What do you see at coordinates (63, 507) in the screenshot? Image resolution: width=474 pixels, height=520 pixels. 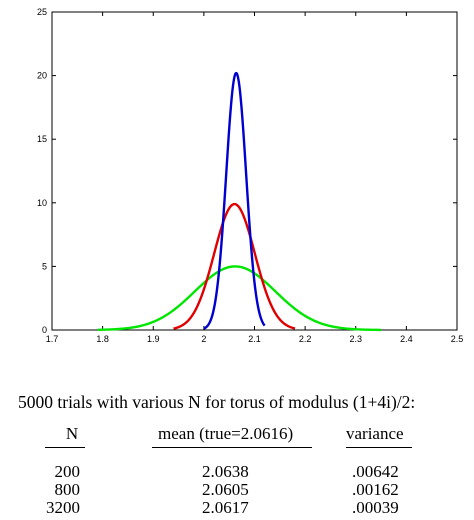 I see `cell-n: 3200` at bounding box center [63, 507].